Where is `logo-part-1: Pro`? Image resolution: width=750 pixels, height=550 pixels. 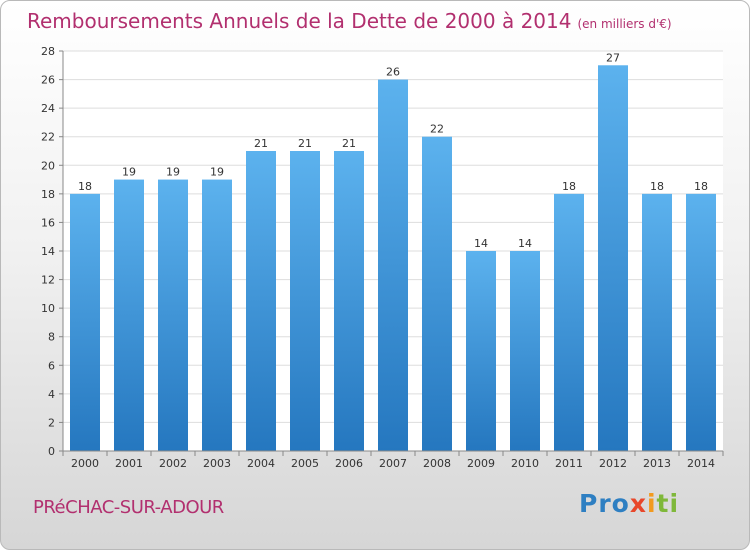
logo-part-1: Pro is located at coordinates (604, 503).